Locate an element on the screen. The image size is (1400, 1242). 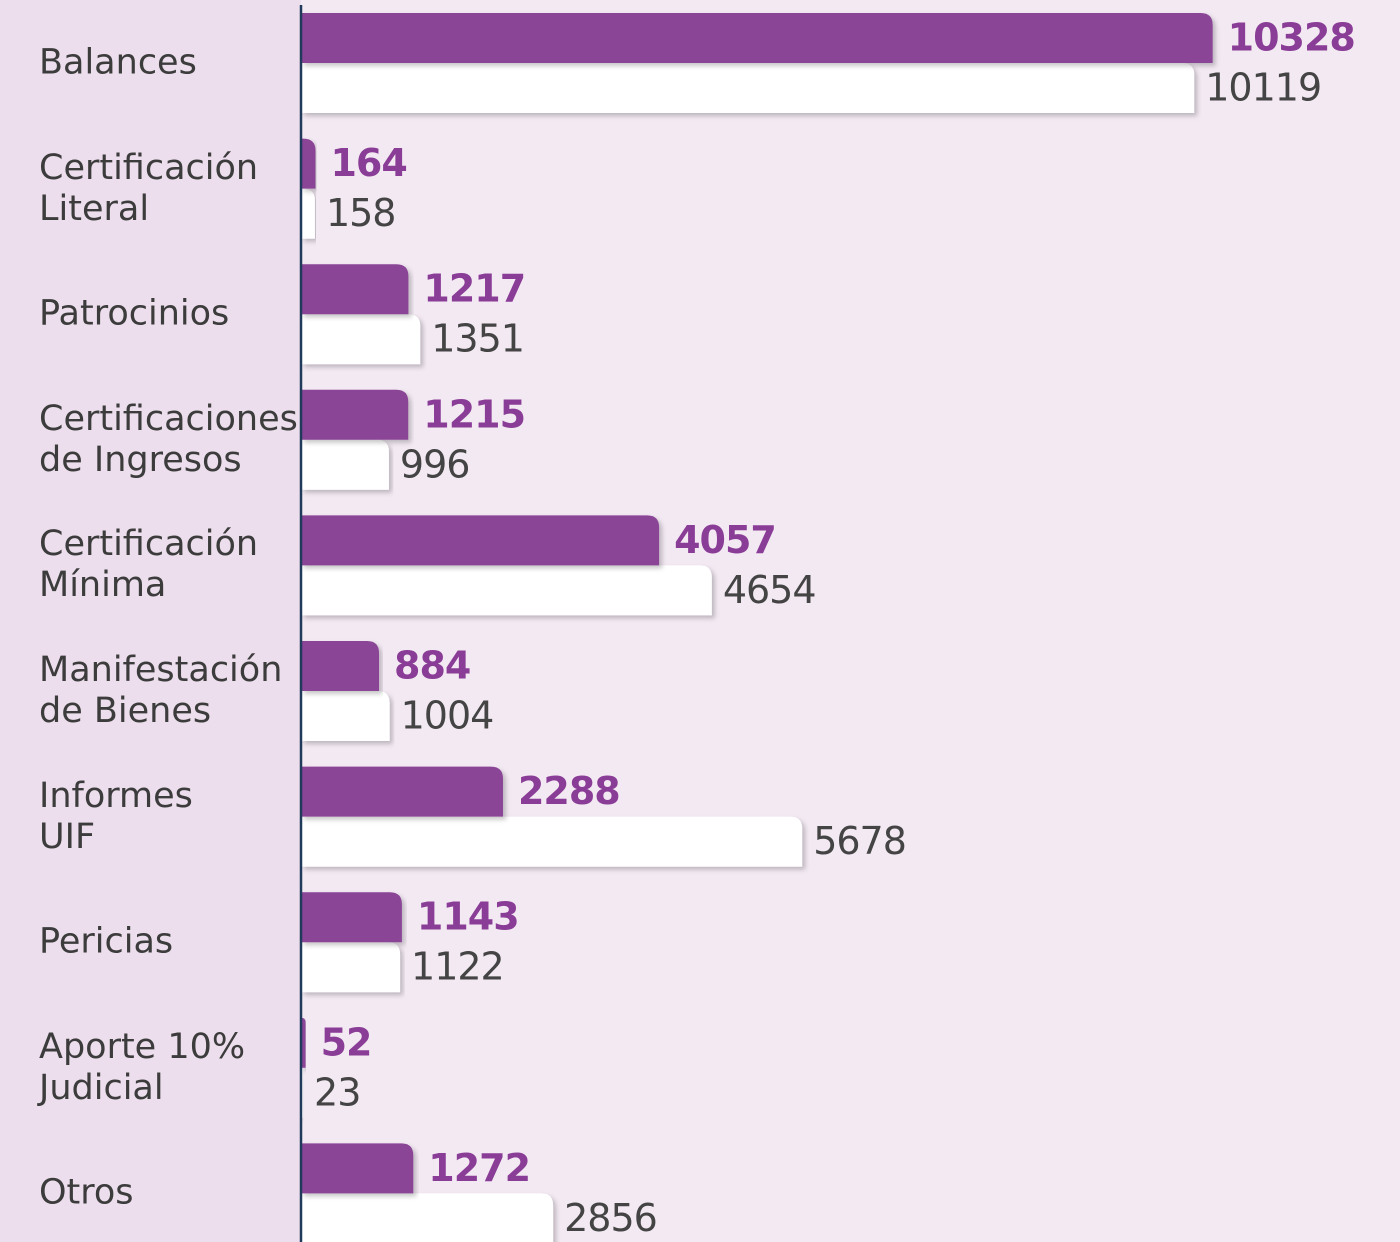
value-label: 10119 is located at coordinates (1263, 88).